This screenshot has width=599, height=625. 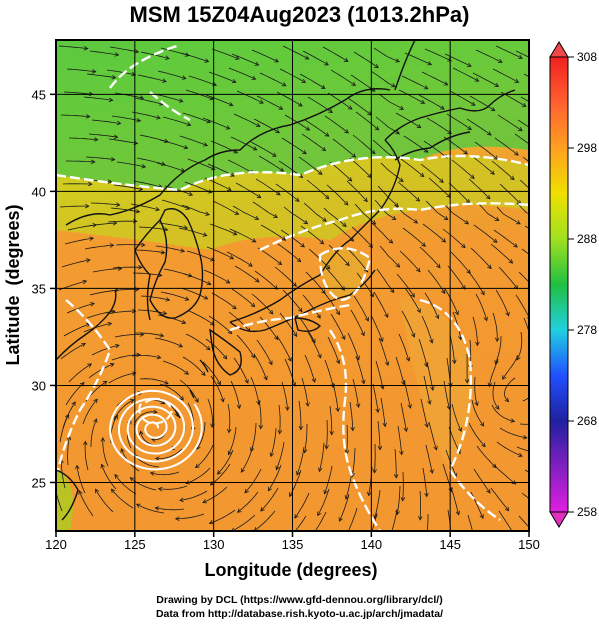 I want to click on x-tick-label: 150, so click(x=529, y=544).